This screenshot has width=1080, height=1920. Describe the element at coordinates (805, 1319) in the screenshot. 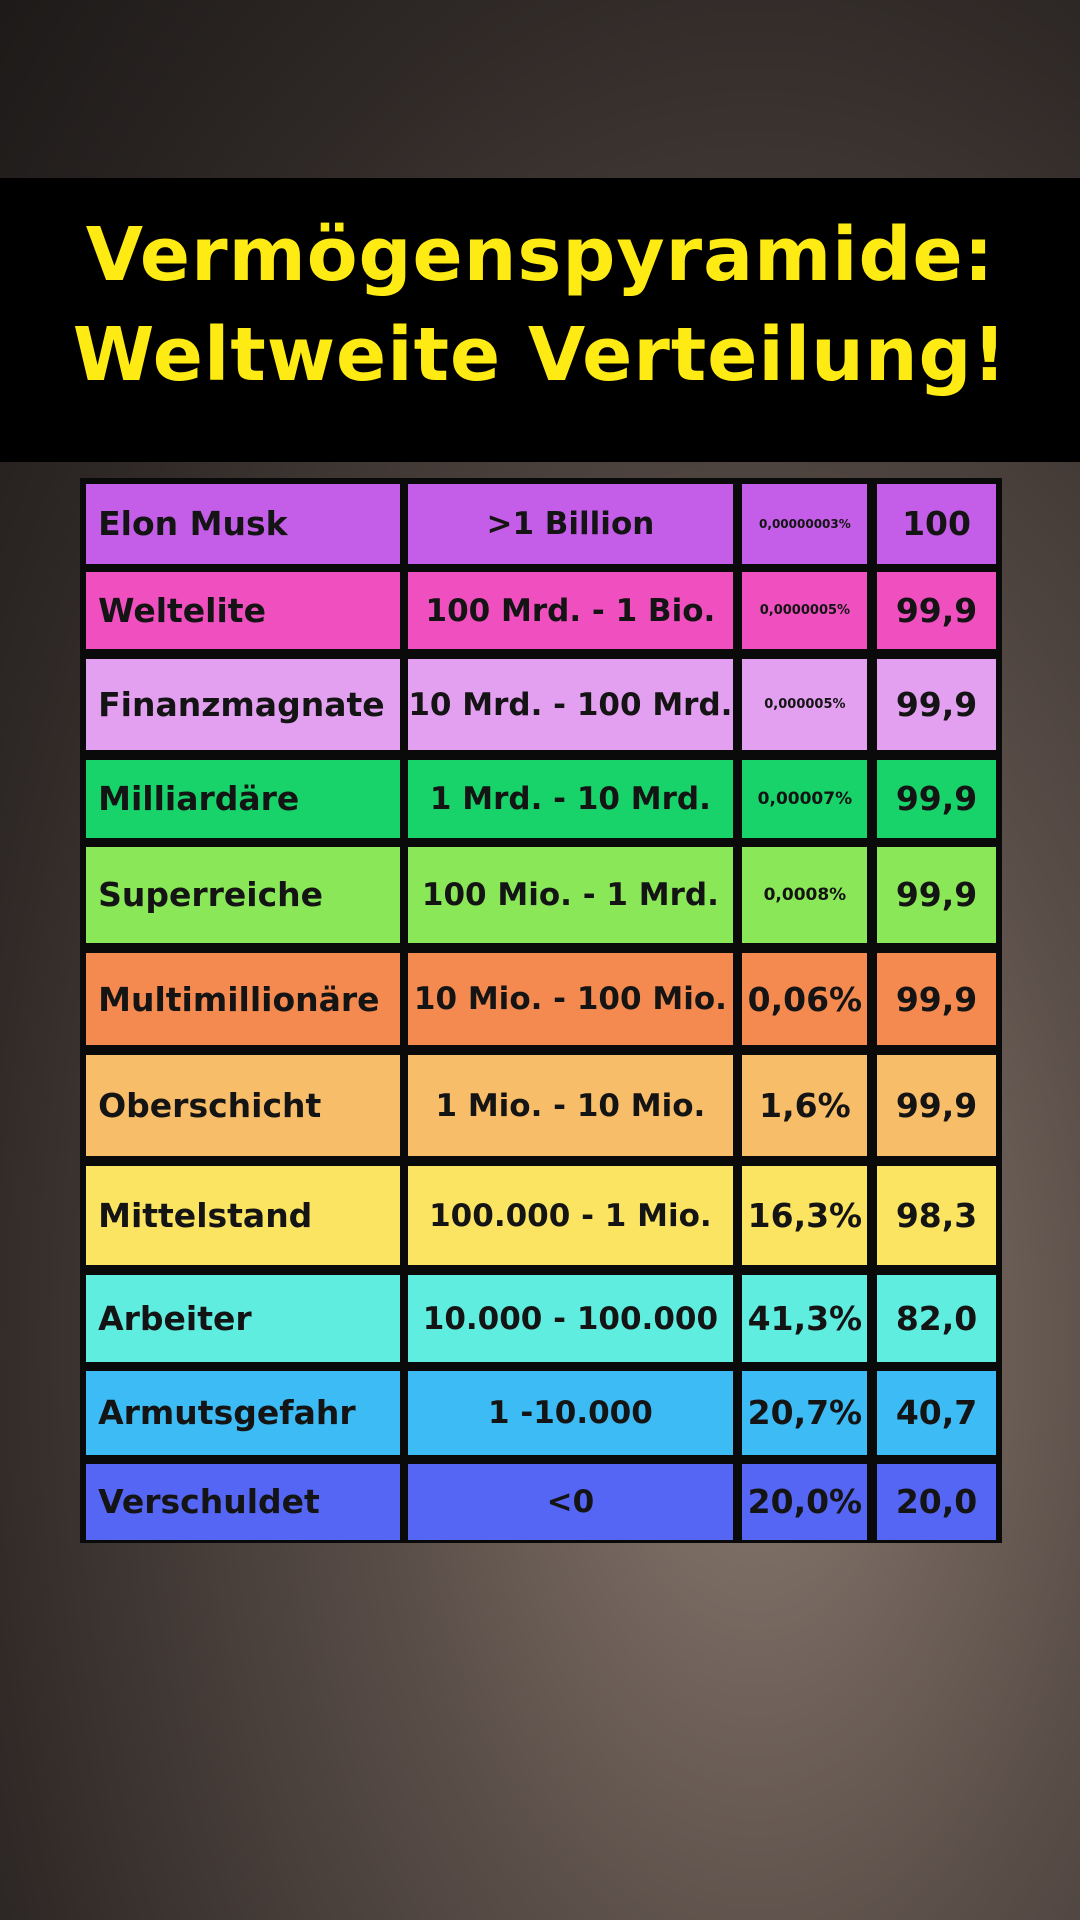

I see `table-cell: 41,3%` at that location.